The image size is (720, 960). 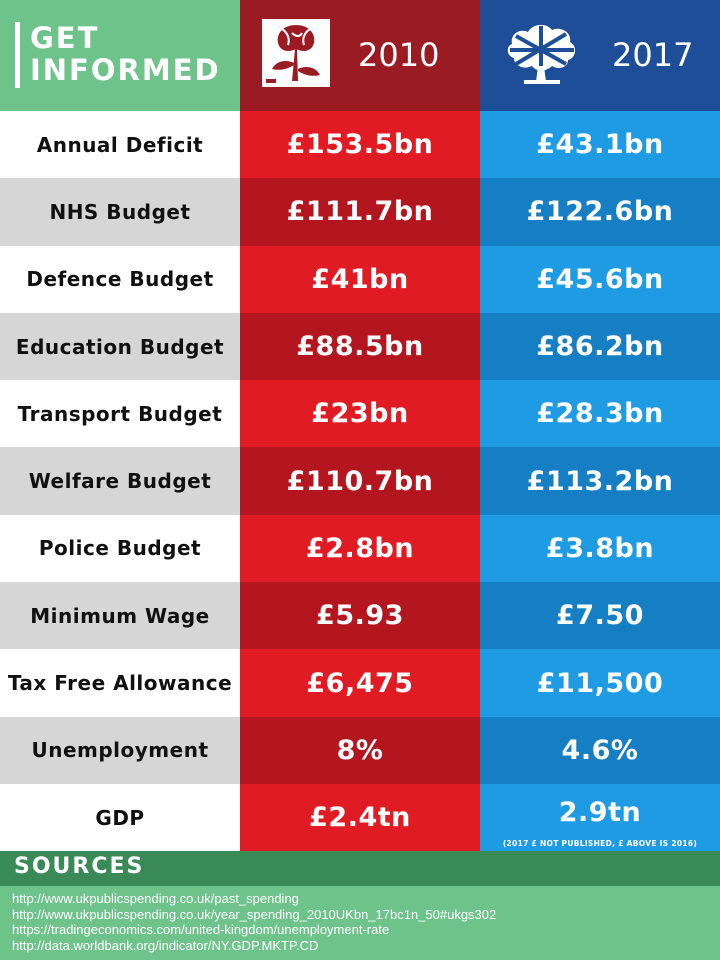 I want to click on value-2010: £2.8bn, so click(x=360, y=548).